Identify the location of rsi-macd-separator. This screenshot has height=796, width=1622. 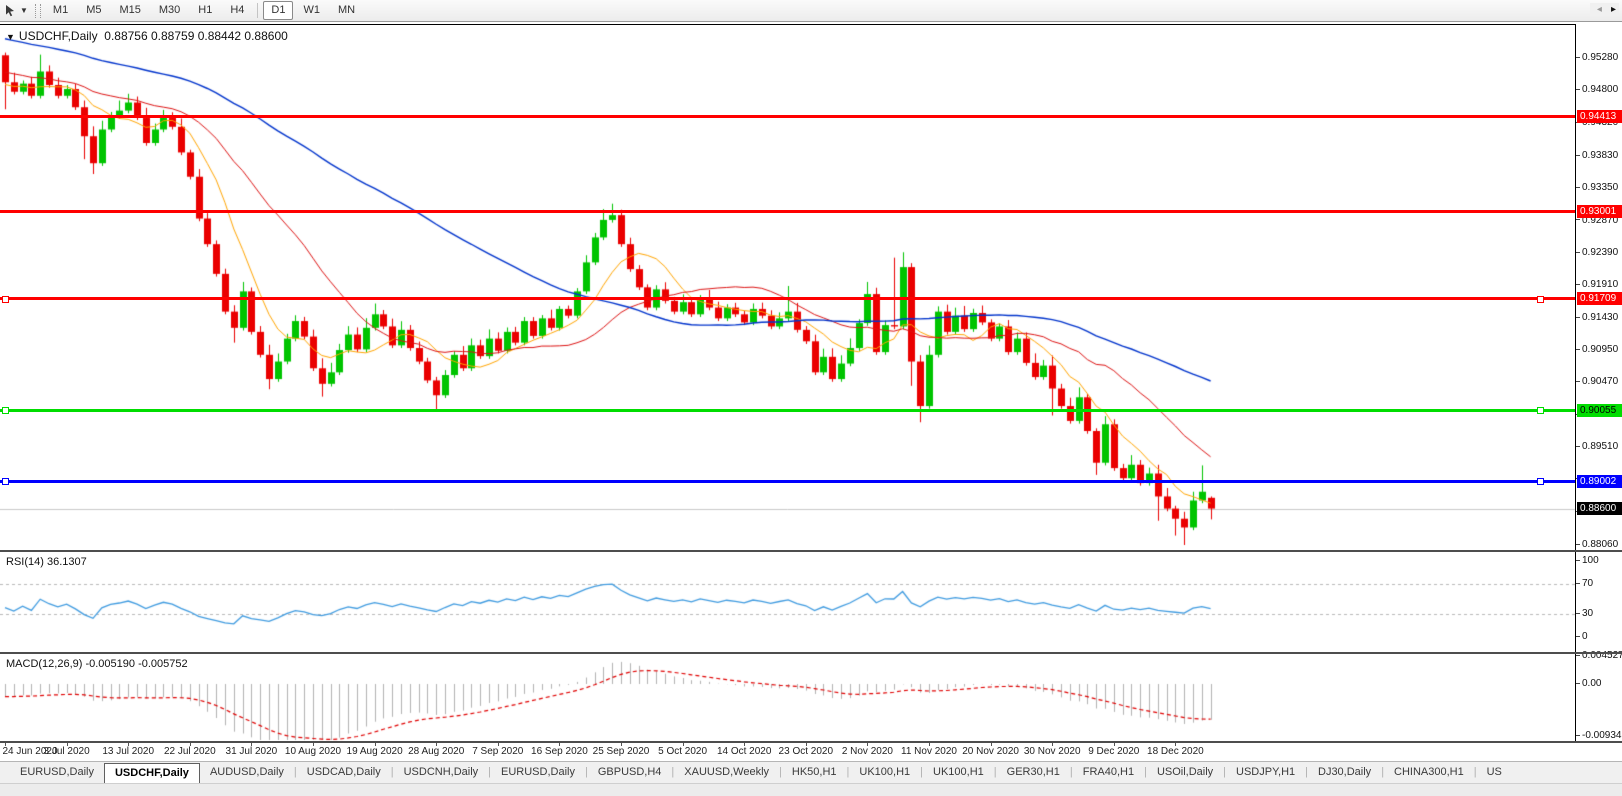
(811, 653).